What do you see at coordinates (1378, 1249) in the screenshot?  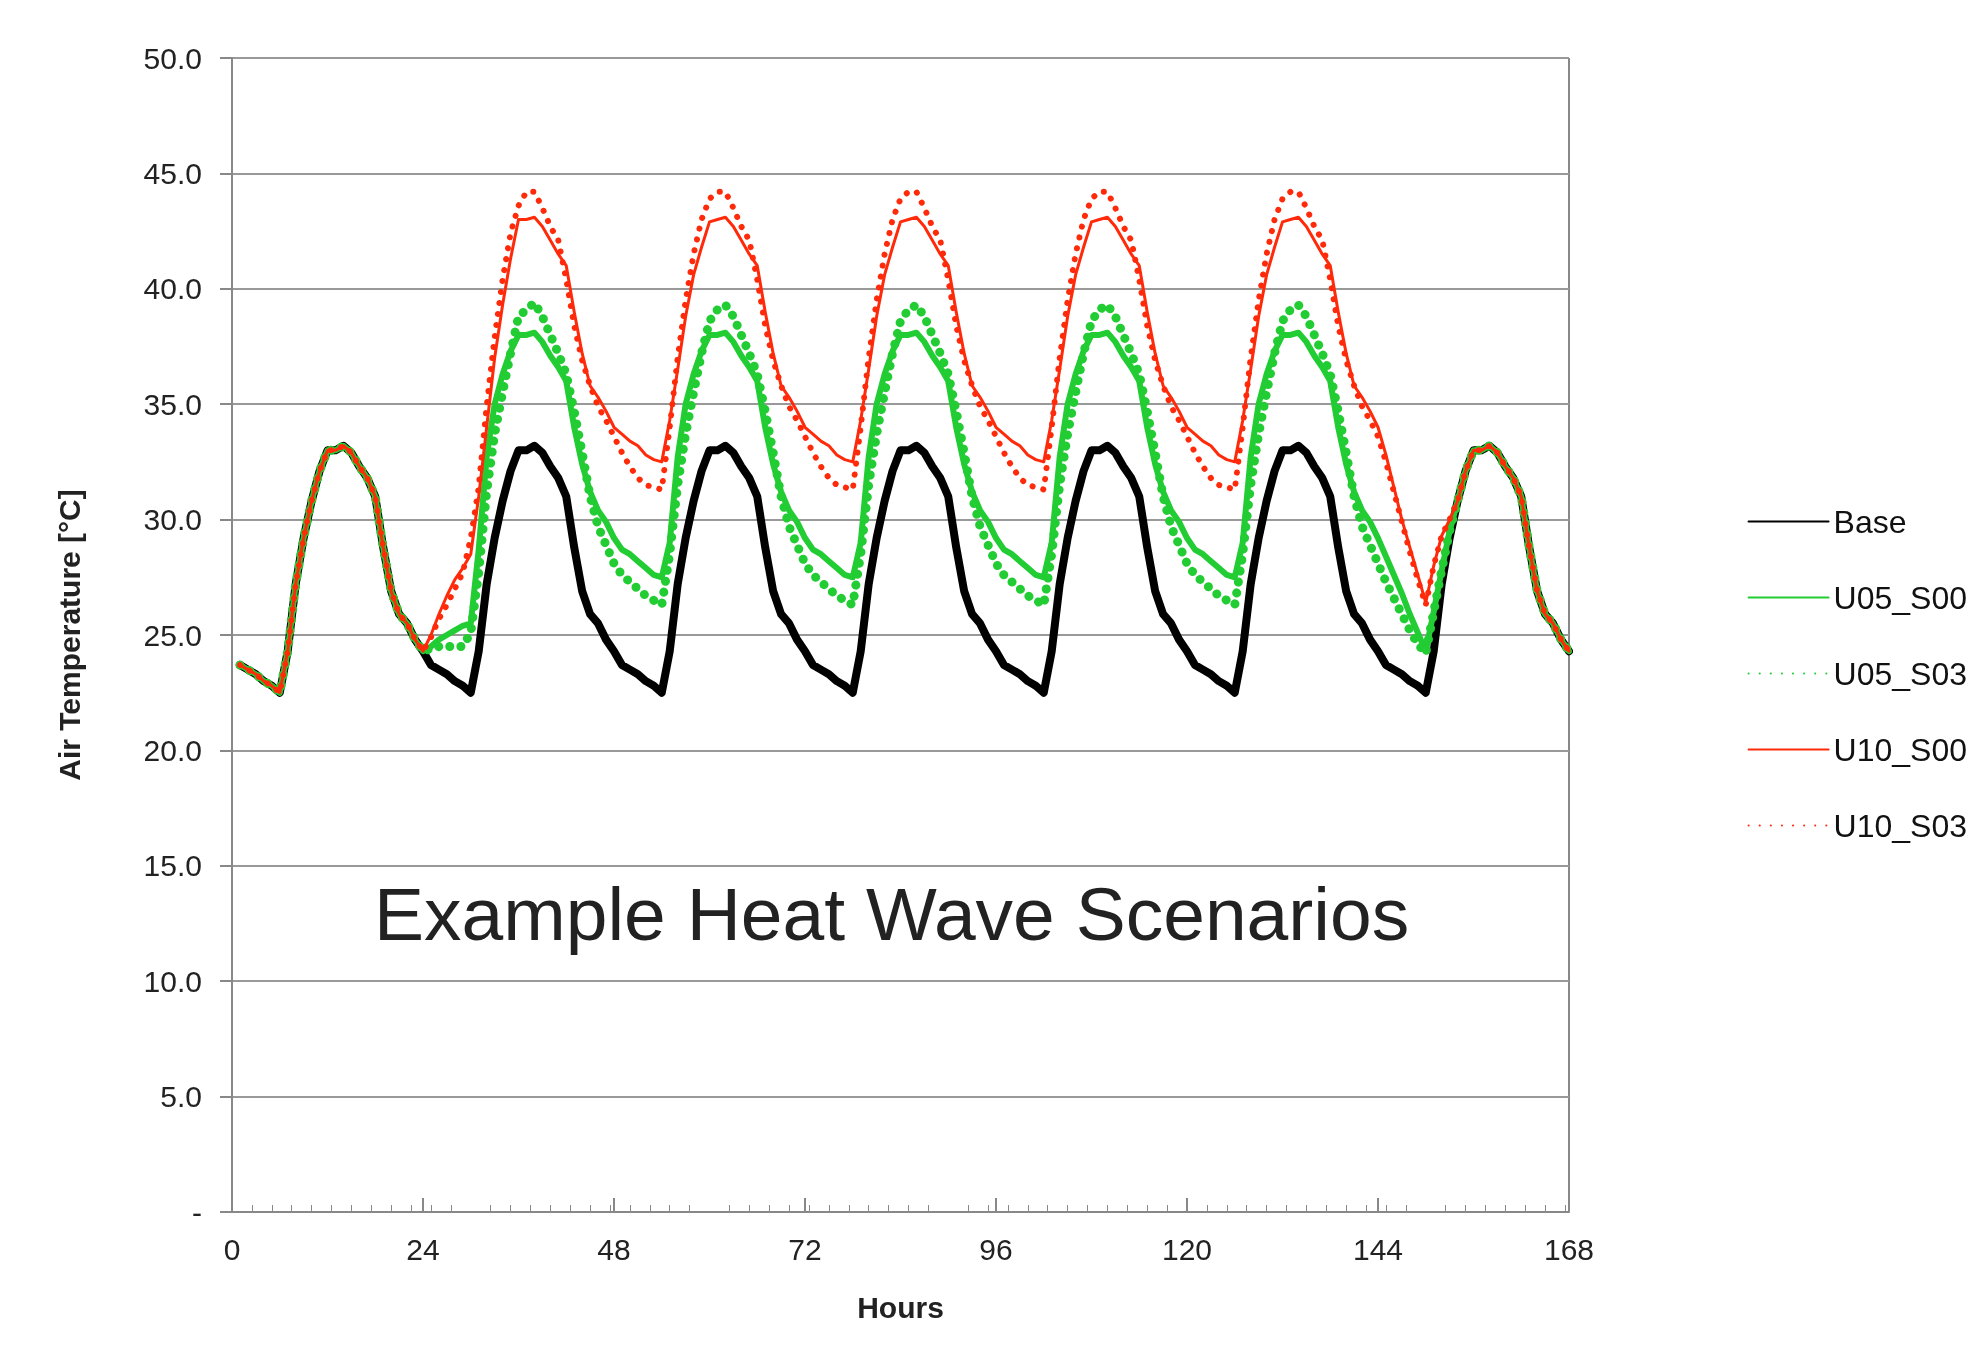 I see `x-tick-label: 144` at bounding box center [1378, 1249].